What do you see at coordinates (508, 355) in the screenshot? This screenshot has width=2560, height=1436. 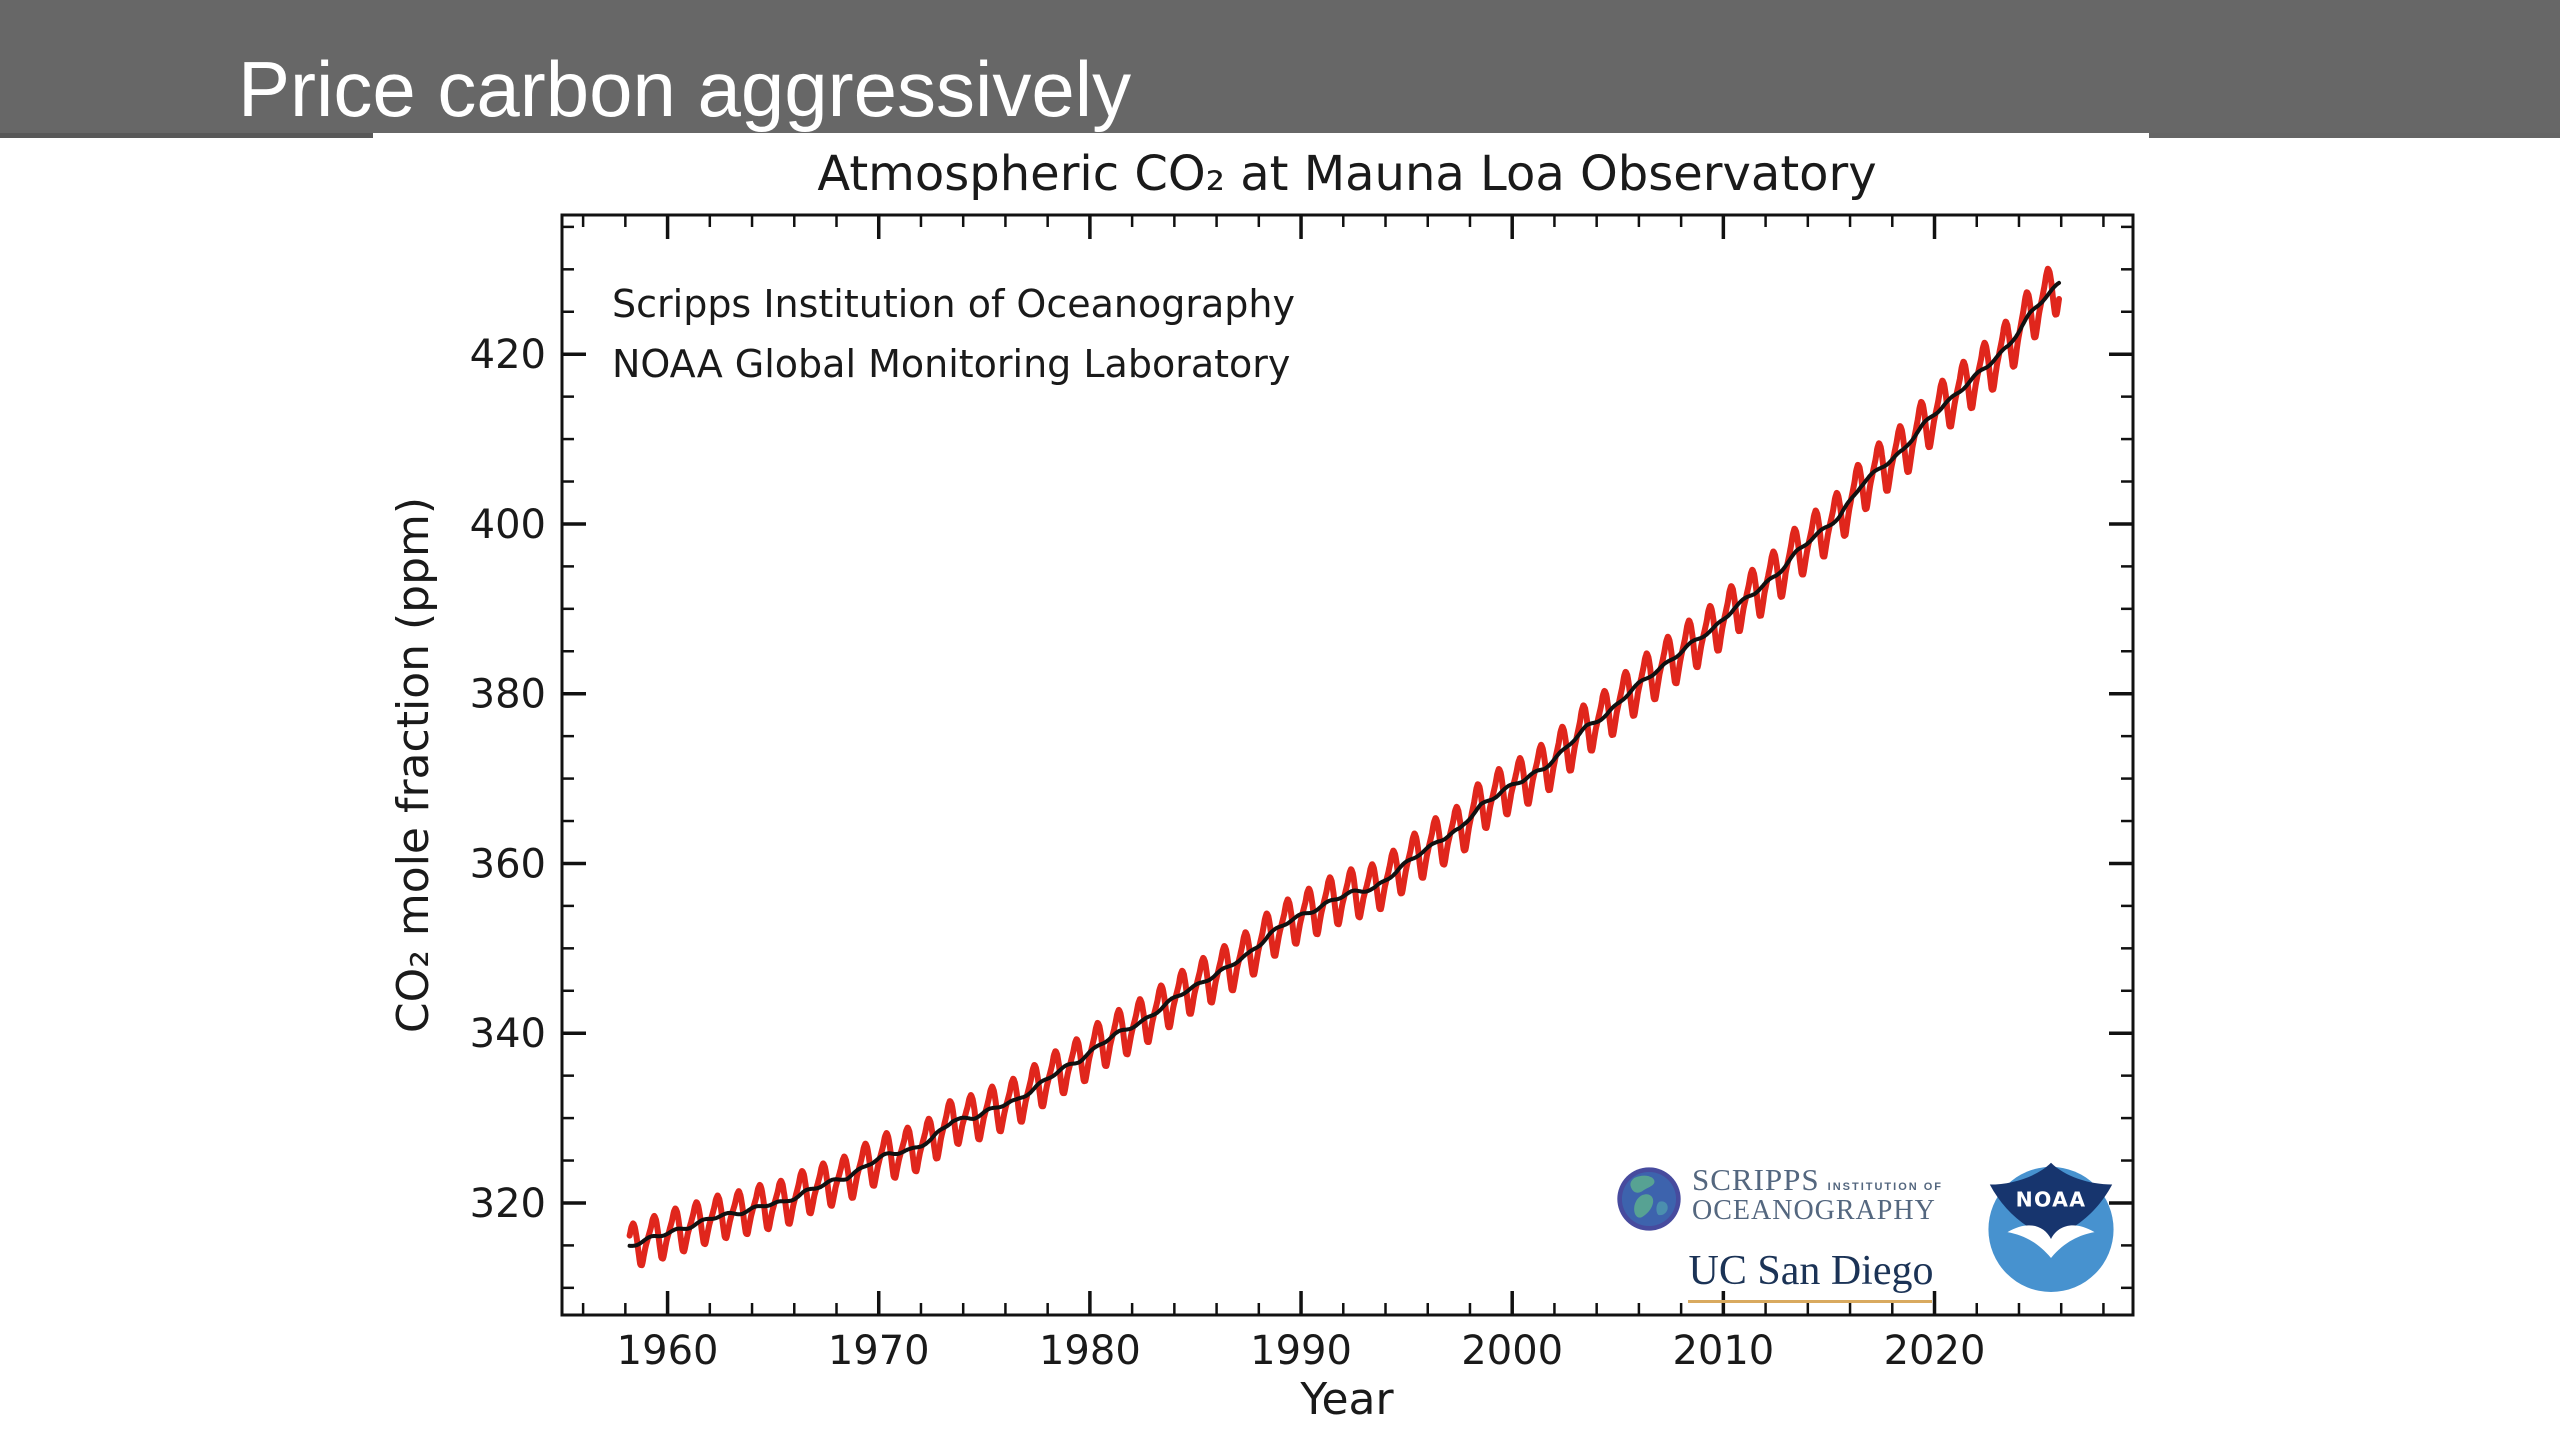 I see `y-tick-label: 420` at bounding box center [508, 355].